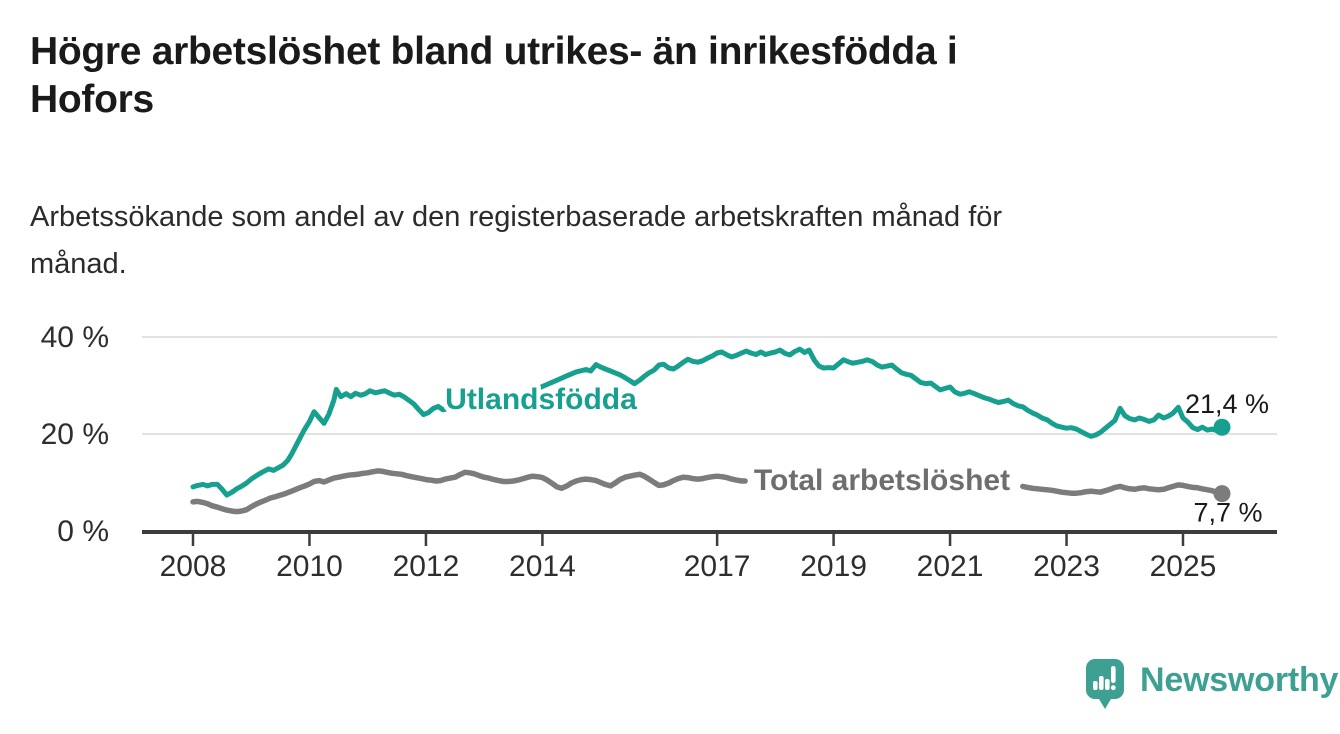  What do you see at coordinates (75, 337) in the screenshot?
I see `y-tick-label-40: 40 %` at bounding box center [75, 337].